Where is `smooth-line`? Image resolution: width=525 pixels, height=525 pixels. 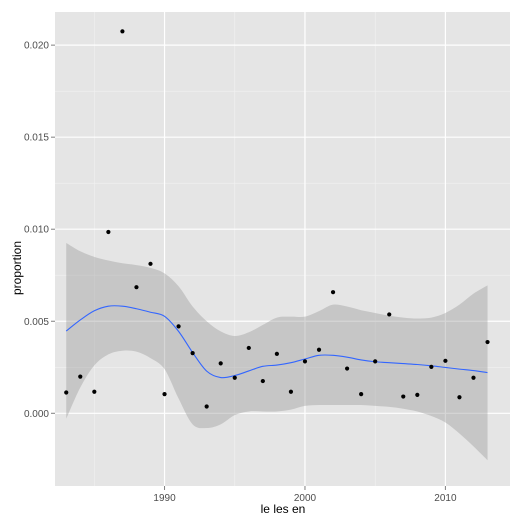
smooth-line is located at coordinates (276, 342).